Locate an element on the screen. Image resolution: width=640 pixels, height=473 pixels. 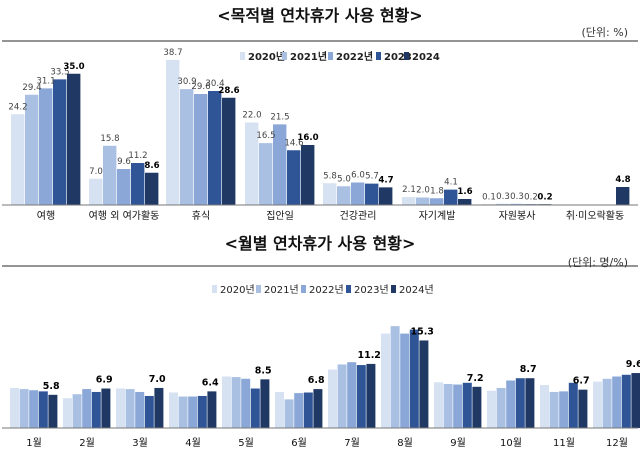
x-tick-label: 2월 is located at coordinates (87, 443).